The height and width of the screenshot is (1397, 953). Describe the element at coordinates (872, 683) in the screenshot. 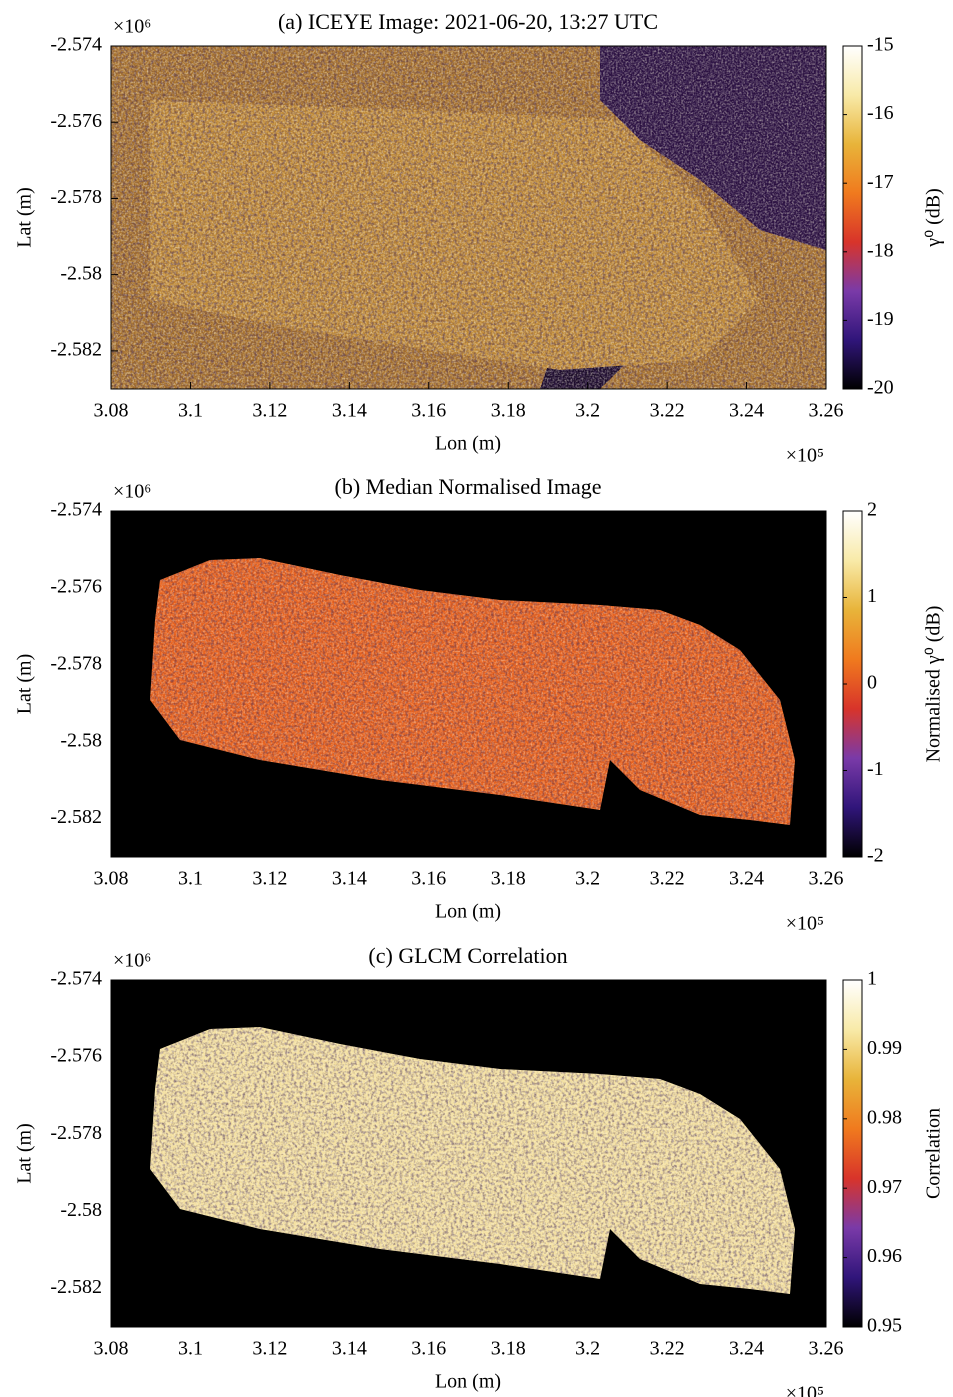

I see `colorbar-tick-label: 0` at that location.